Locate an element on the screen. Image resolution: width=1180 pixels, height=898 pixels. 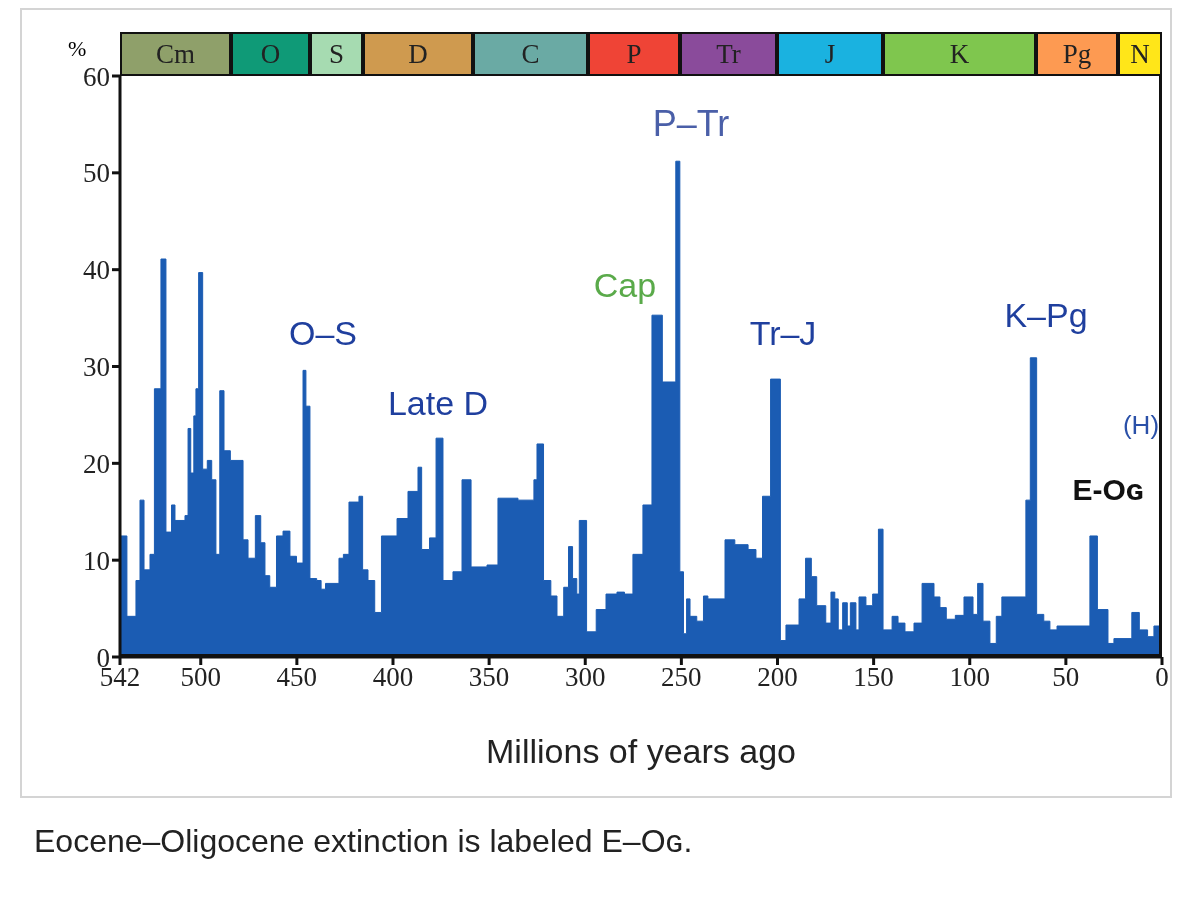
y-tick-label: 60 is located at coordinates (96, 76).